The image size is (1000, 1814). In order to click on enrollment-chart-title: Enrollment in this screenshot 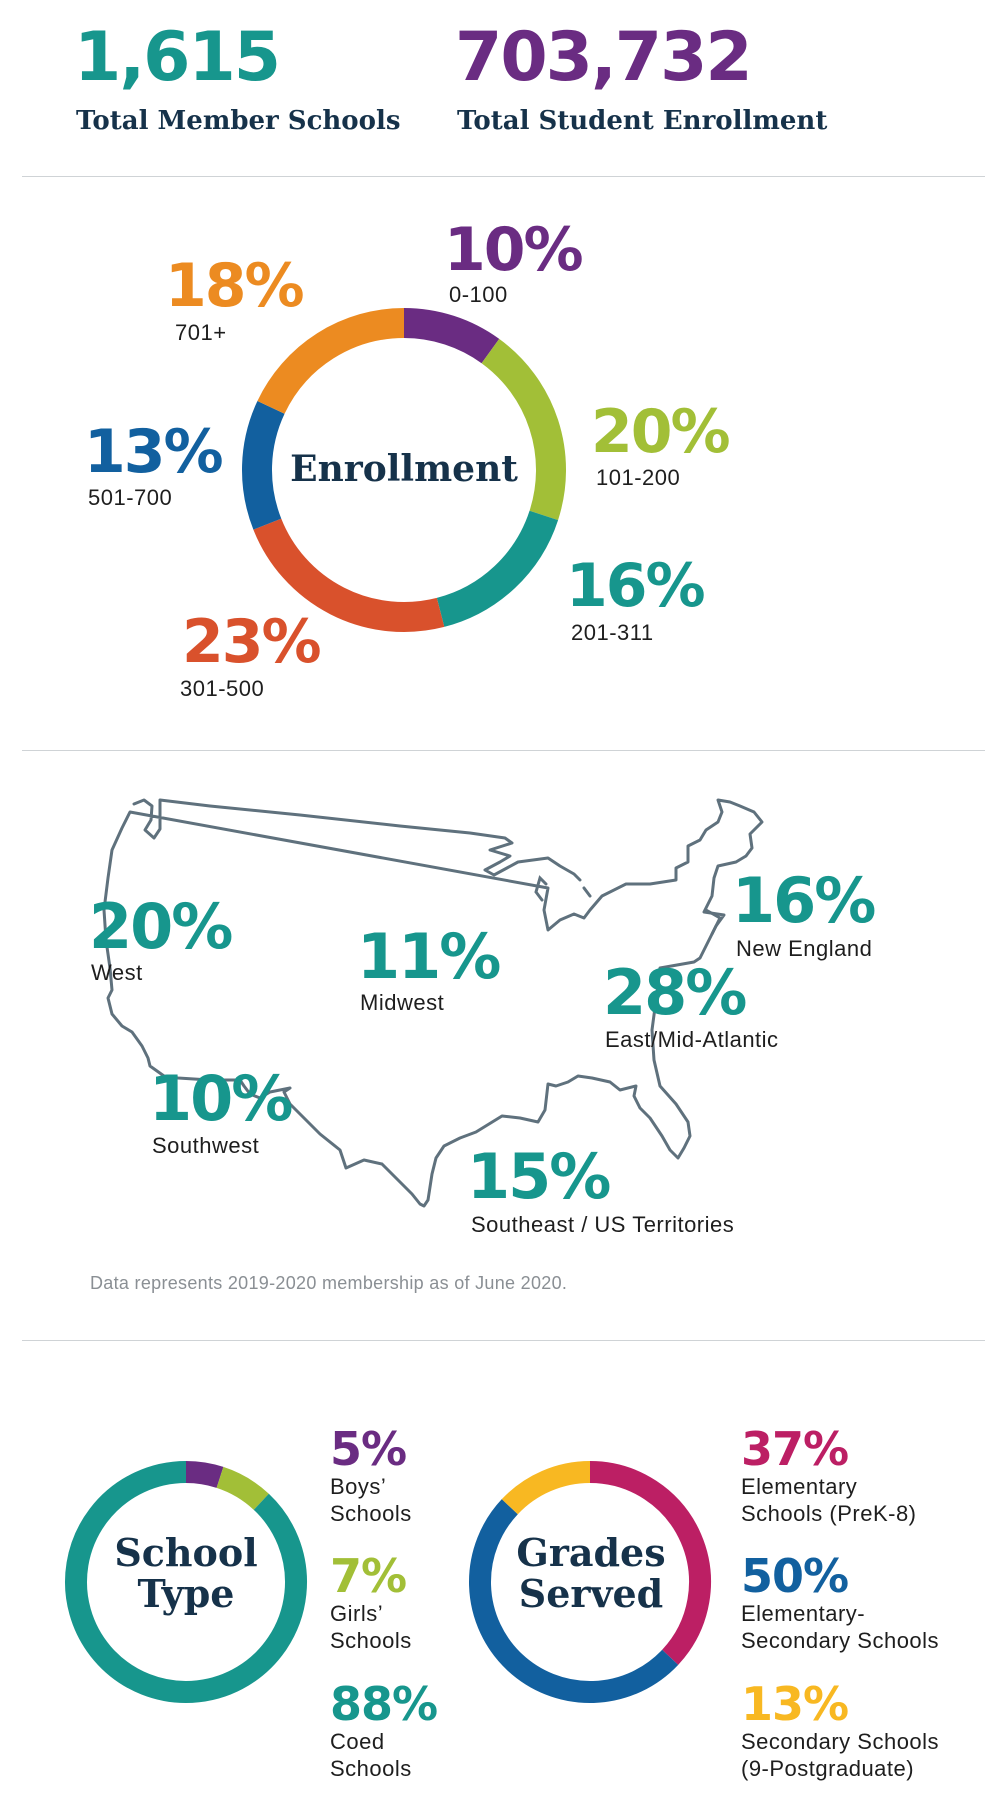, I will do `click(404, 469)`.